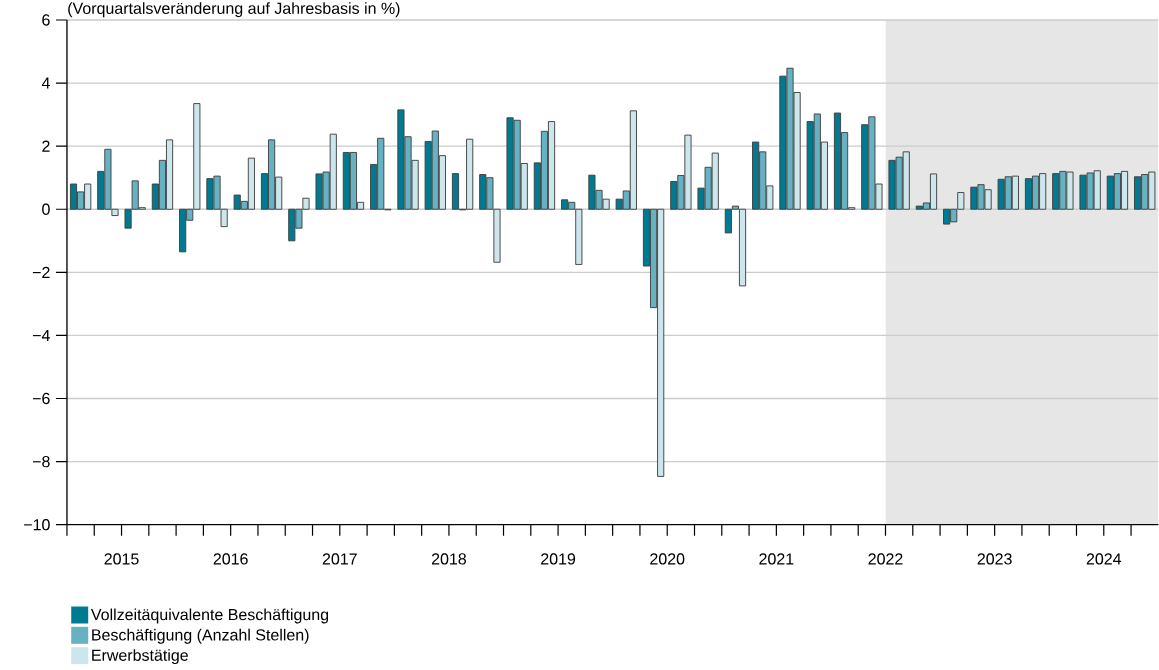 The image size is (1159, 670). I want to click on x-tick-label: 2023, so click(994, 559).